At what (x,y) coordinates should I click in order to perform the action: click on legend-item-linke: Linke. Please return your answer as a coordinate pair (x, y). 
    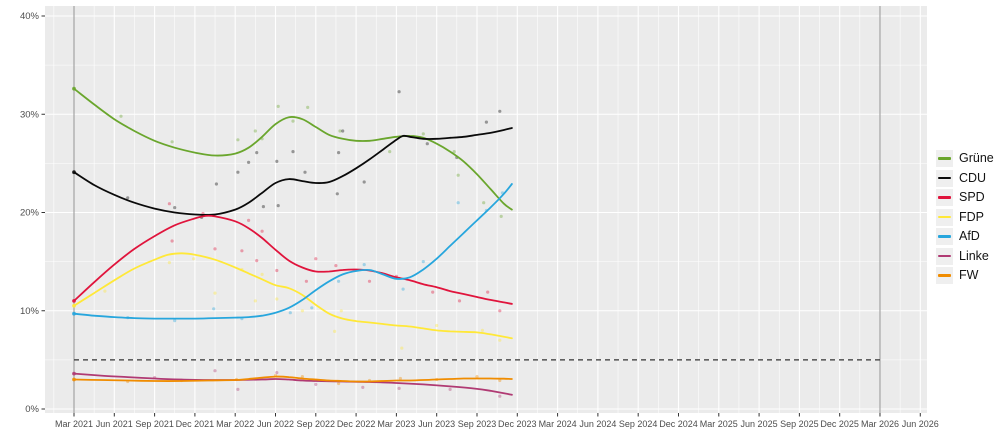
    Looking at the image, I should click on (965, 256).